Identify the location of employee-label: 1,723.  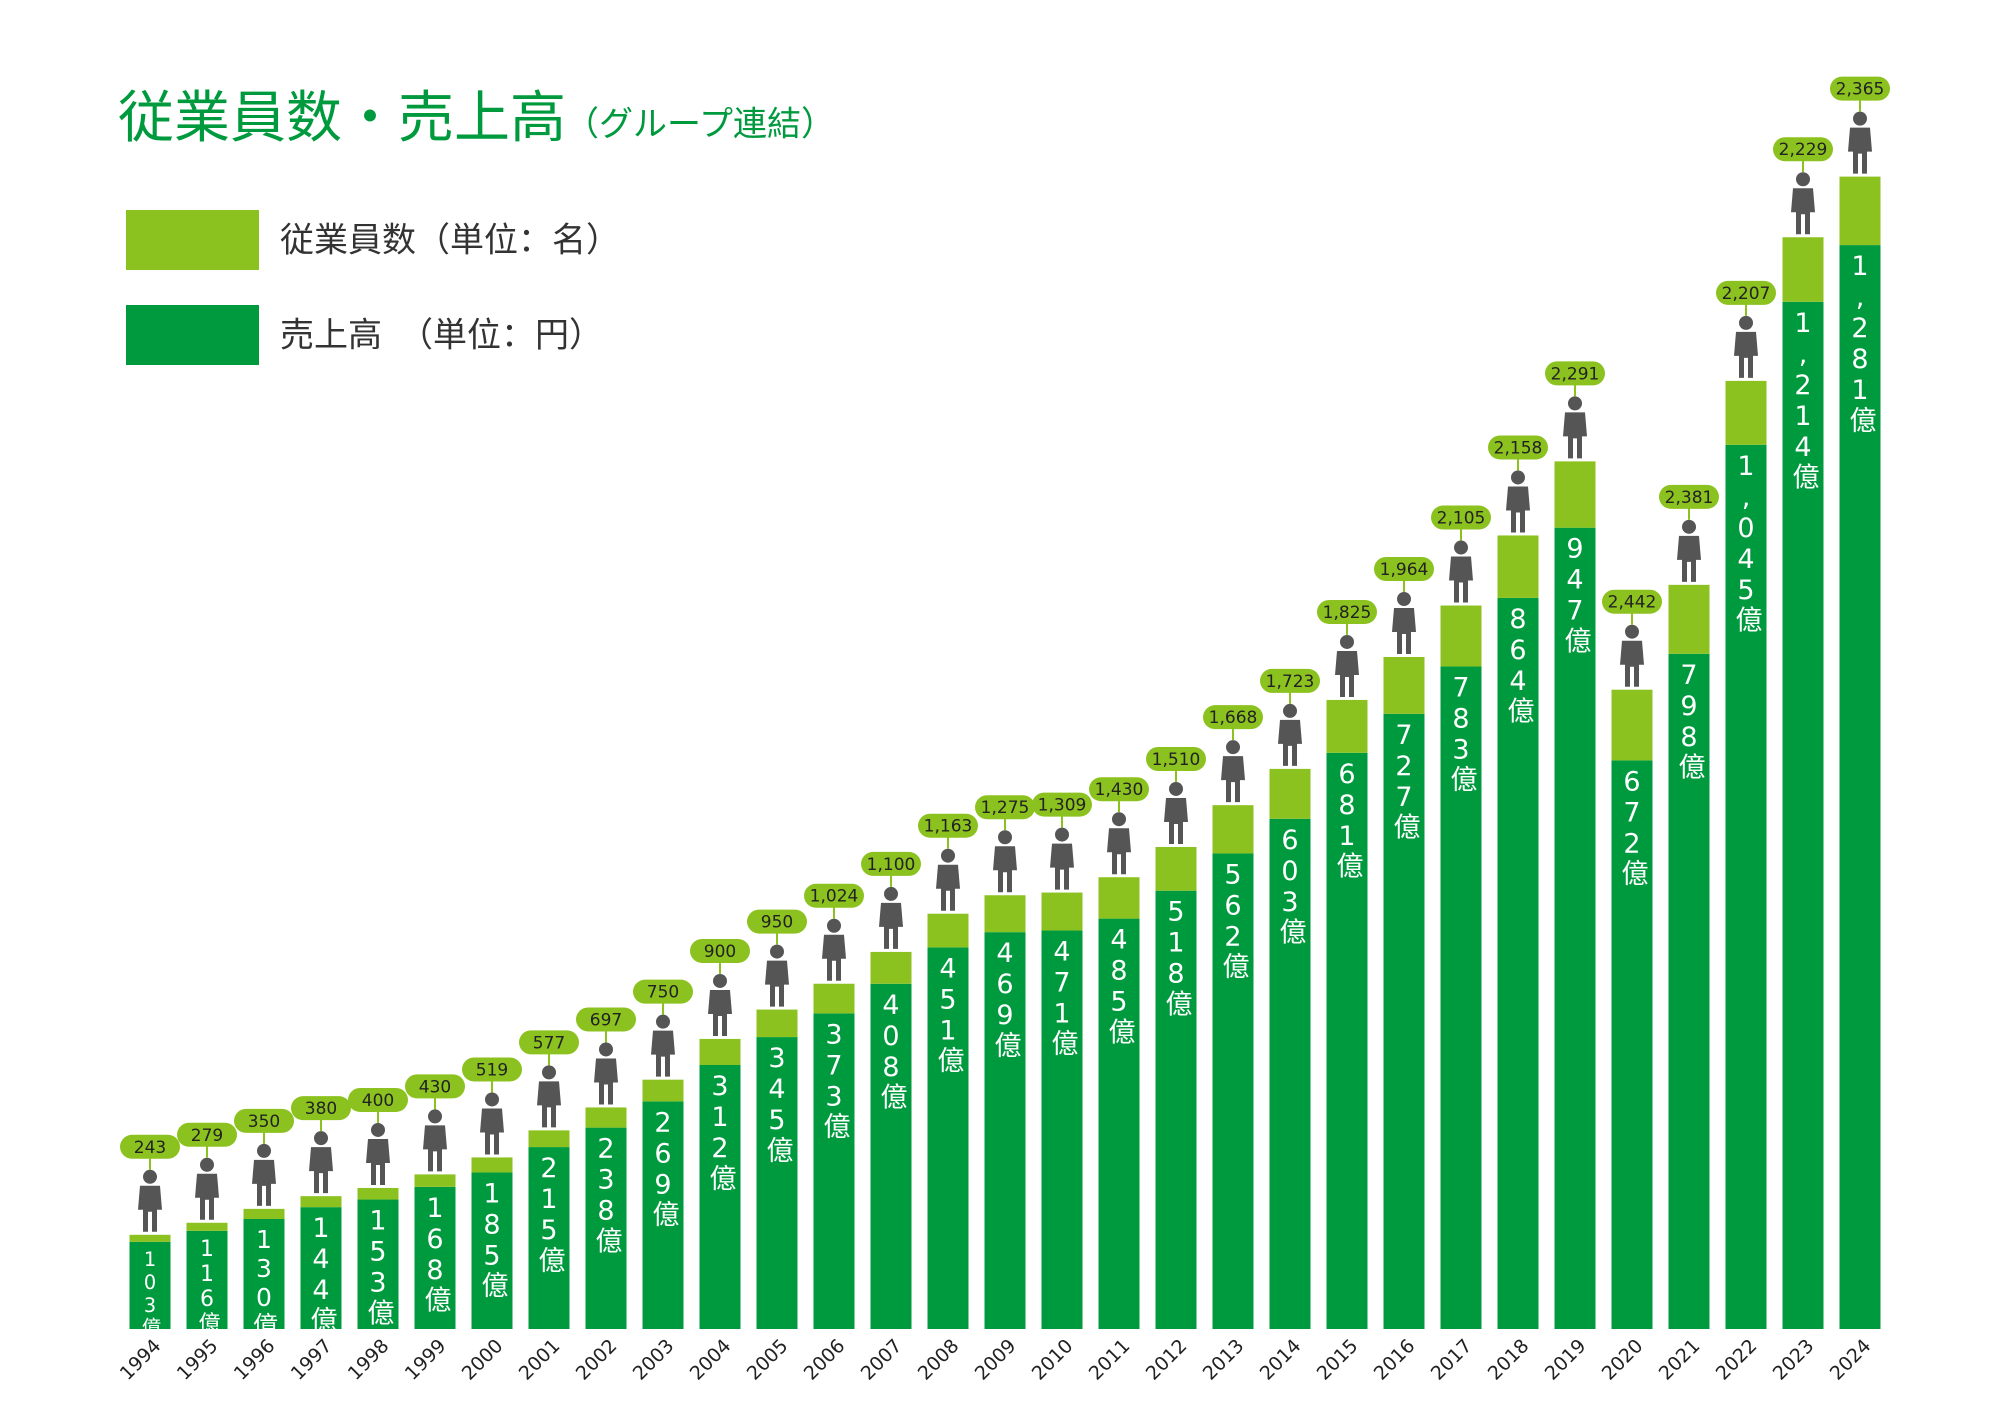
(1290, 682).